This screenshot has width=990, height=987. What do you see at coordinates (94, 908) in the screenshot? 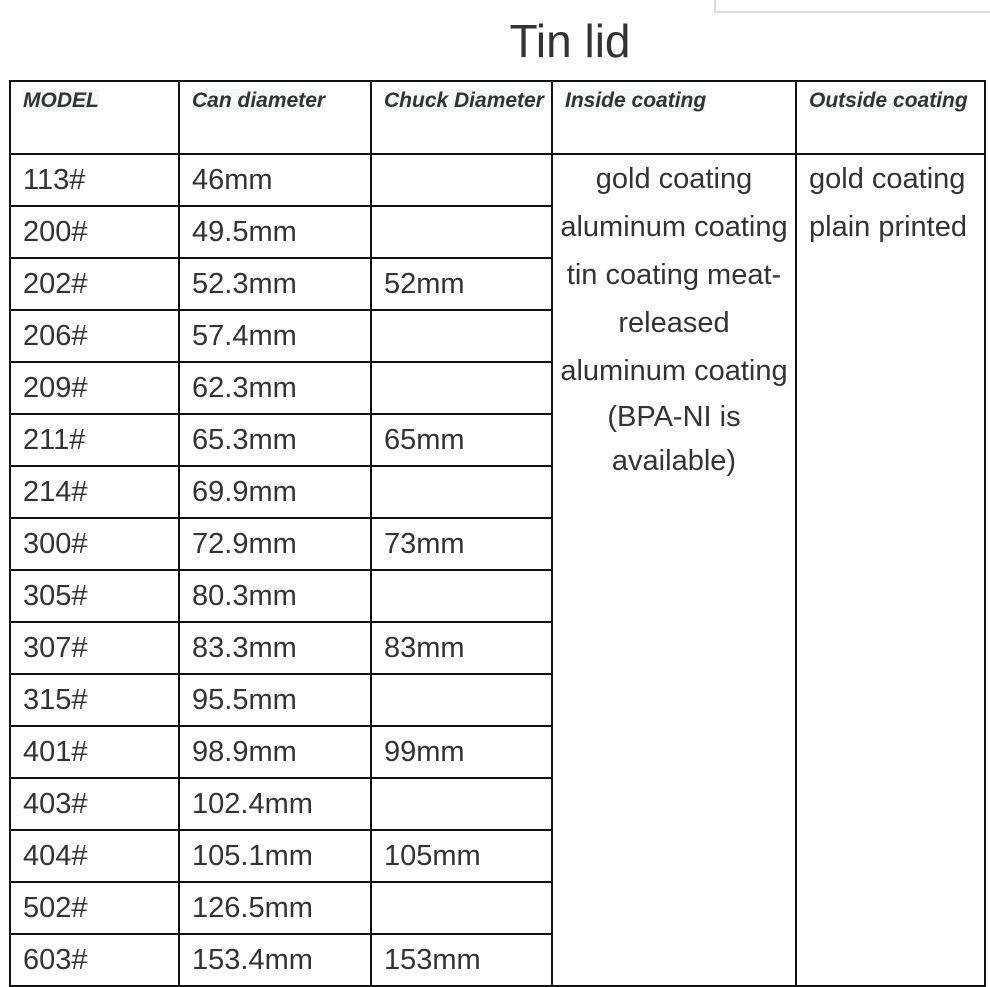
I see `model-cell: 502#` at bounding box center [94, 908].